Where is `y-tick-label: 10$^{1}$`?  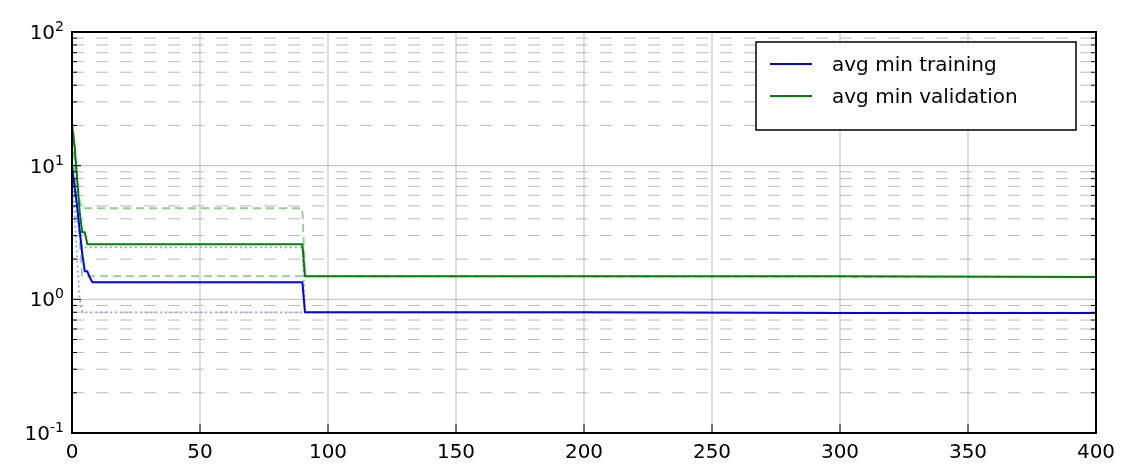 y-tick-label: 10$^{1}$ is located at coordinates (46, 164).